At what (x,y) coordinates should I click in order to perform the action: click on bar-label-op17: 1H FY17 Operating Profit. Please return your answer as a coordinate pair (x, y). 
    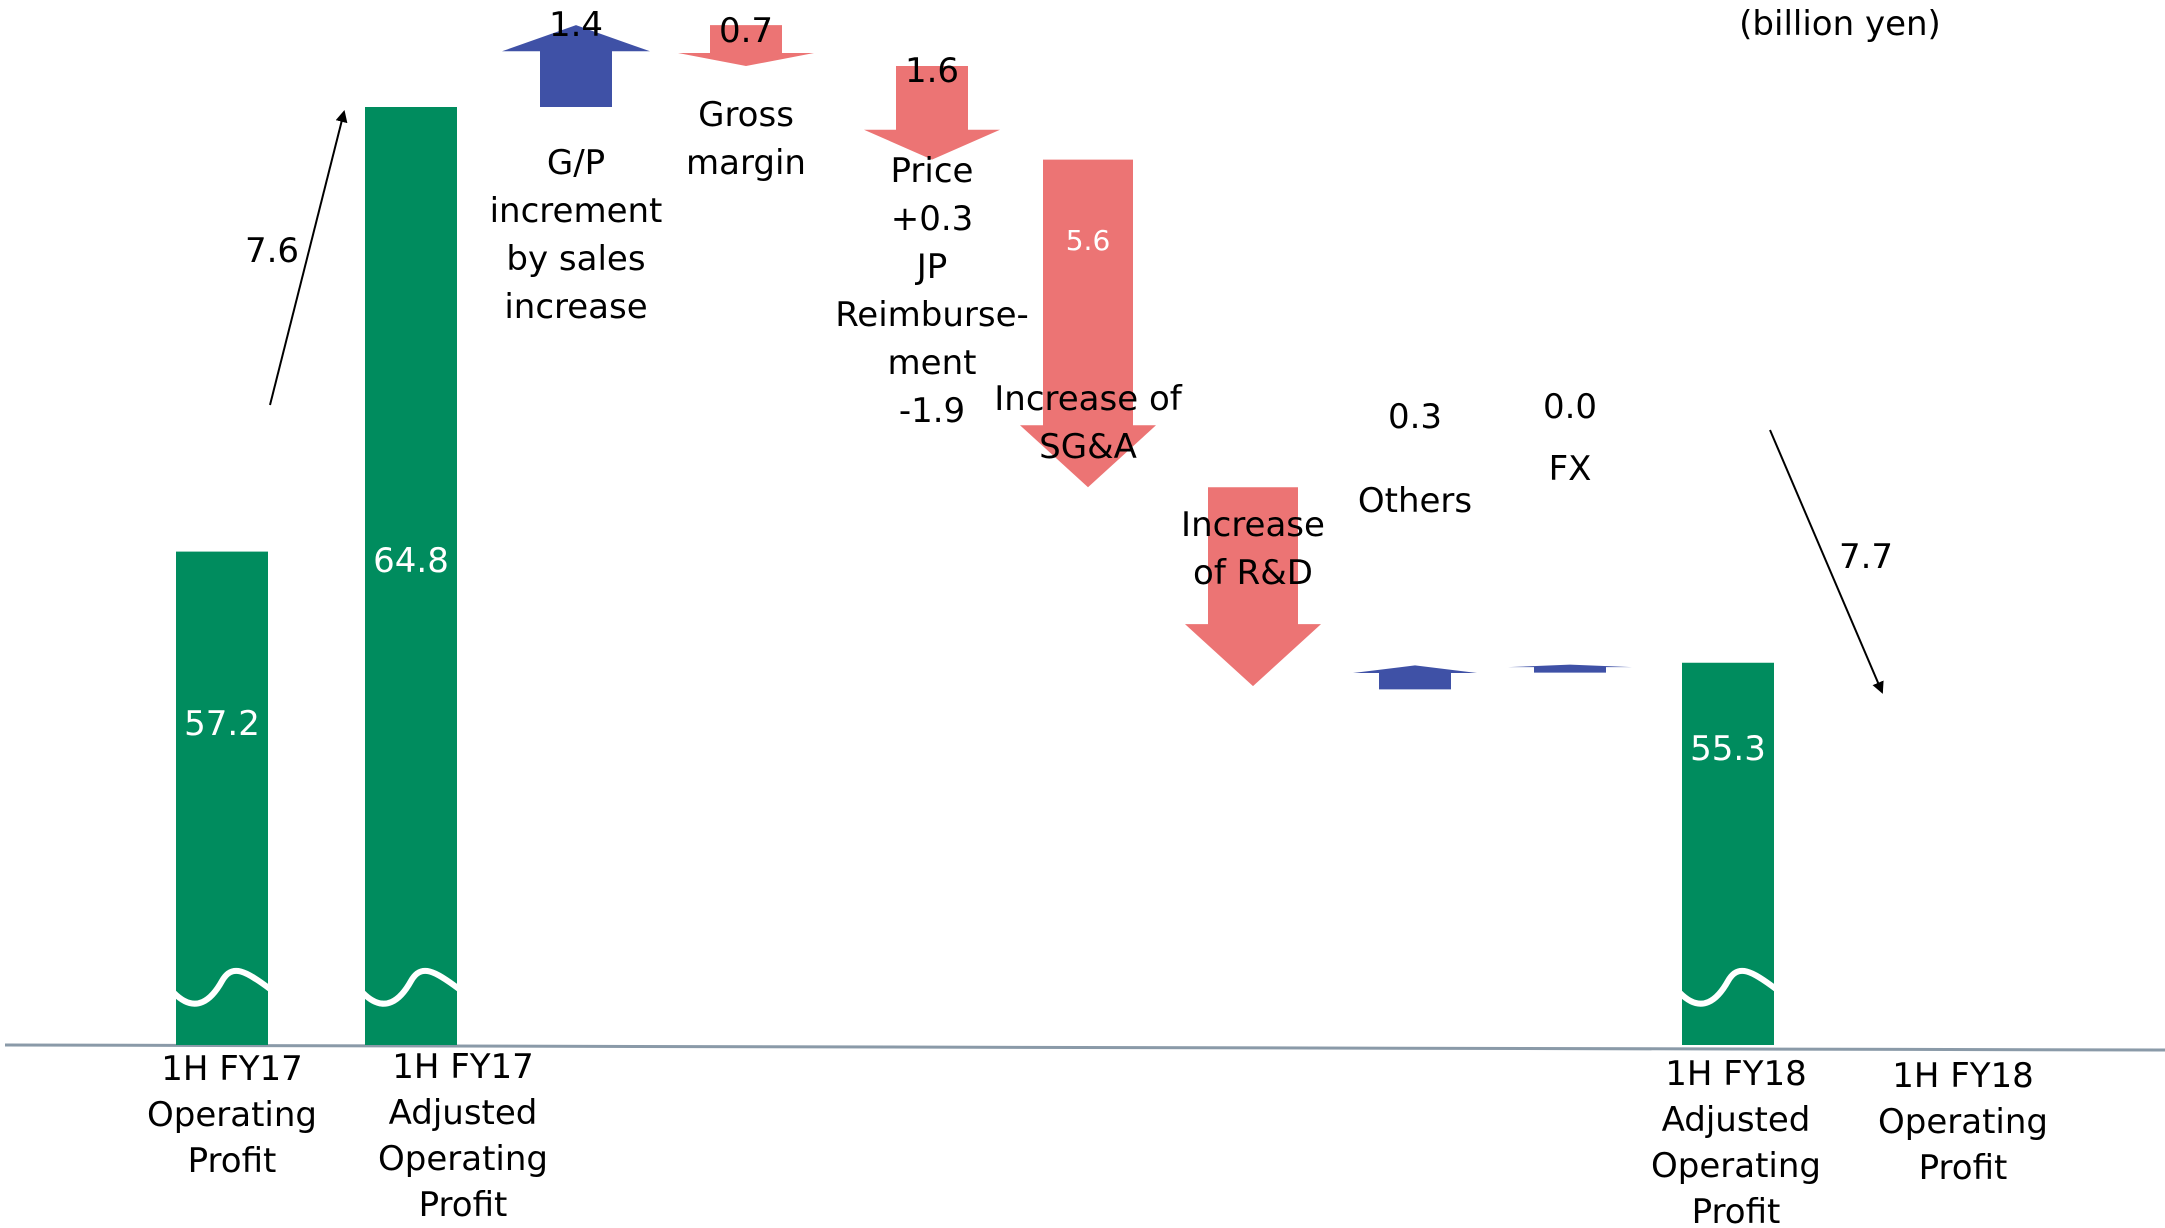
    Looking at the image, I should click on (232, 1115).